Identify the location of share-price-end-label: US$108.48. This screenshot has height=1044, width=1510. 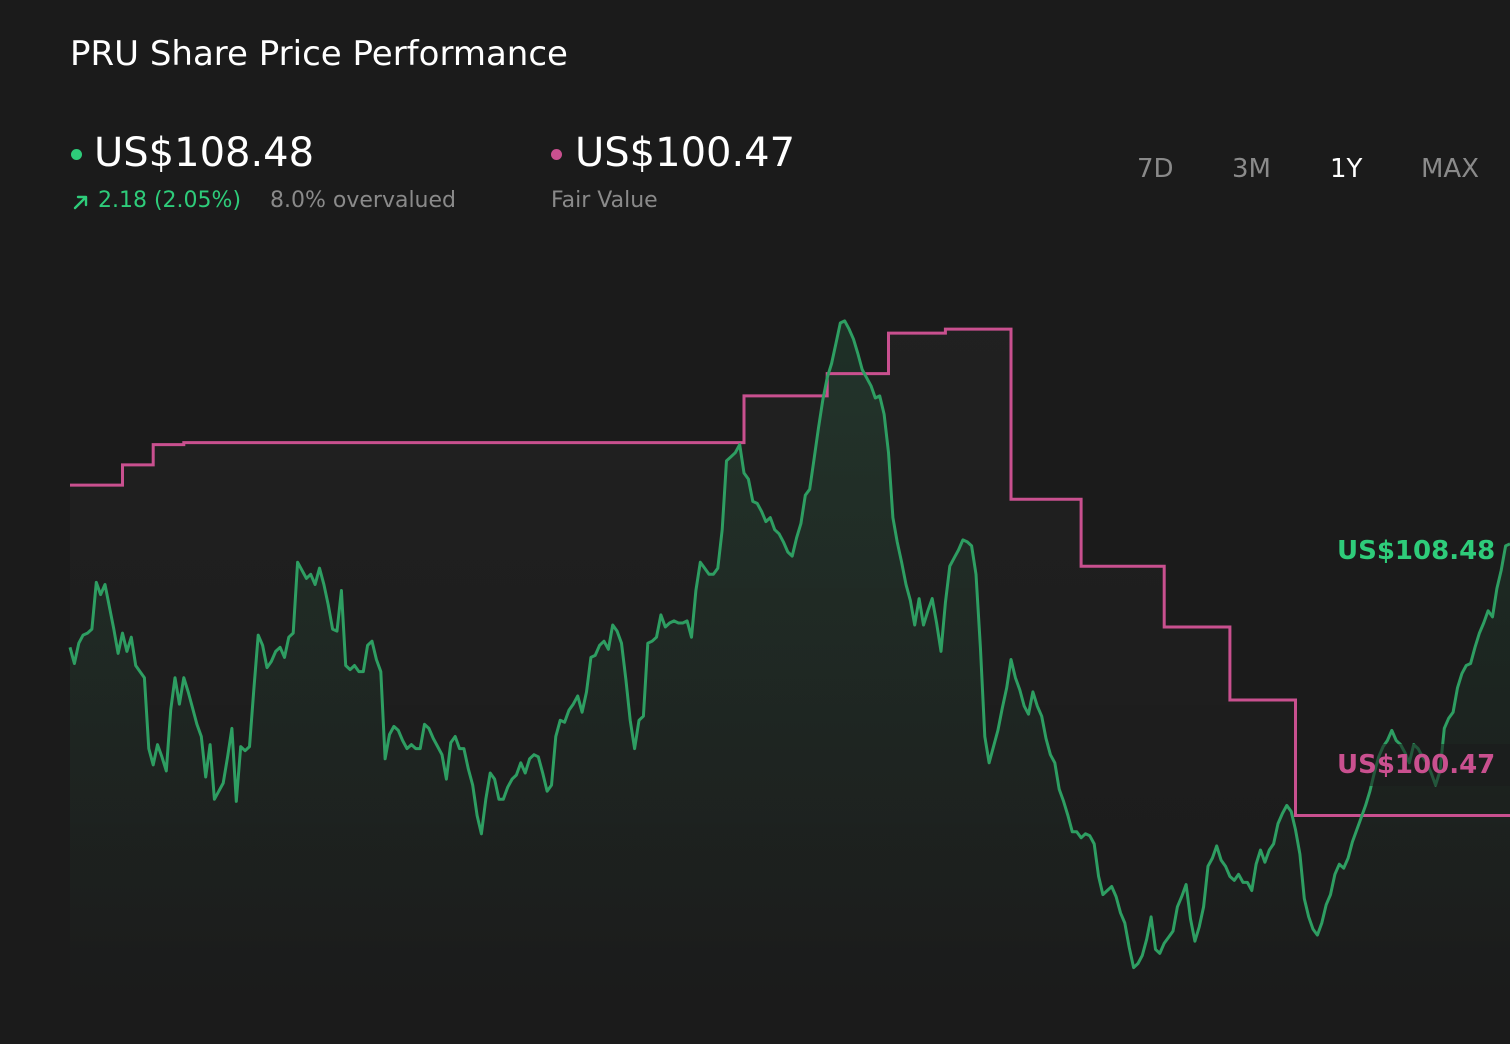
(1416, 551).